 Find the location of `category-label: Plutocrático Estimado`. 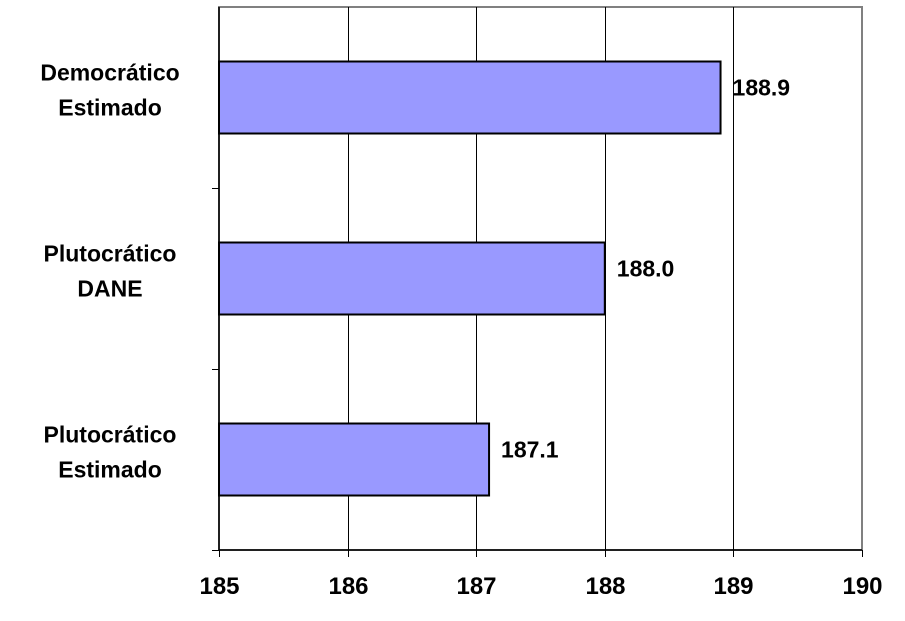

category-label: Plutocrático Estimado is located at coordinates (110, 452).